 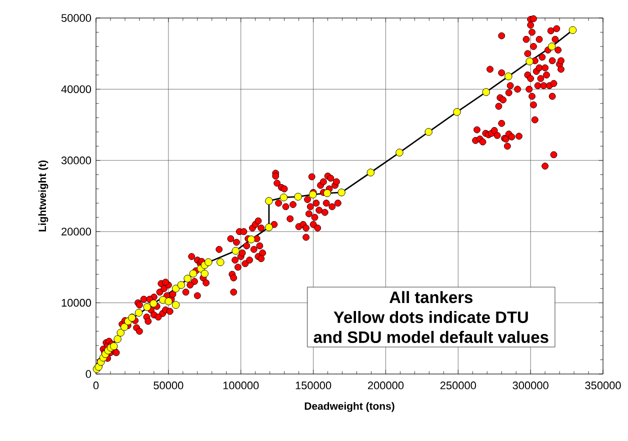 I want to click on x-tick-label: 300000, so click(x=530, y=386).